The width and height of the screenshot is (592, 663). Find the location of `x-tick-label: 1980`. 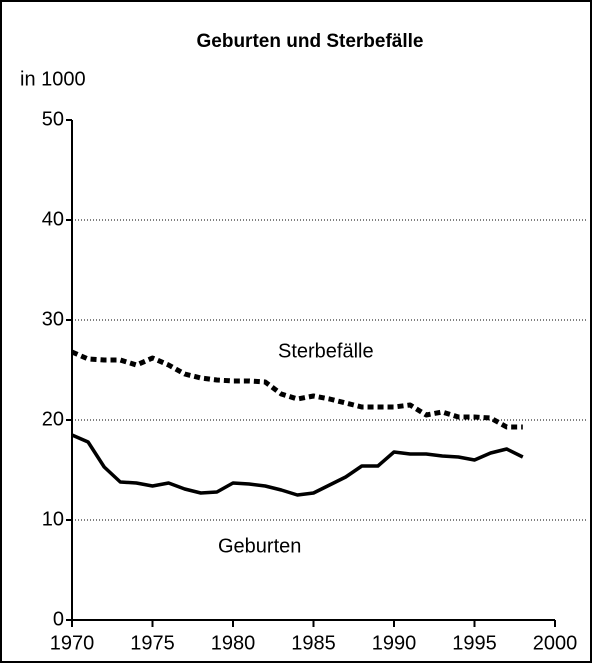

x-tick-label: 1980 is located at coordinates (233, 643).